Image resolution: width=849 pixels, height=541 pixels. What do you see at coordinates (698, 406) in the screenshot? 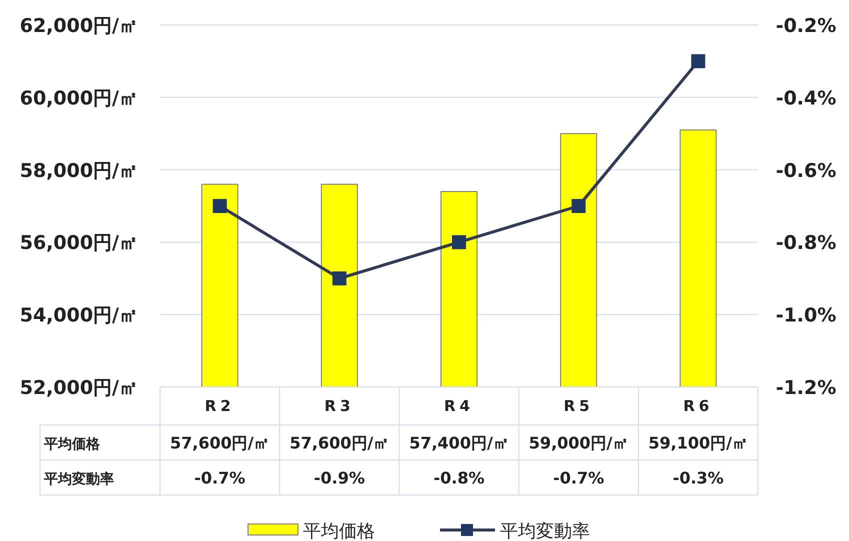
I see `x-tick-label: R6` at bounding box center [698, 406].